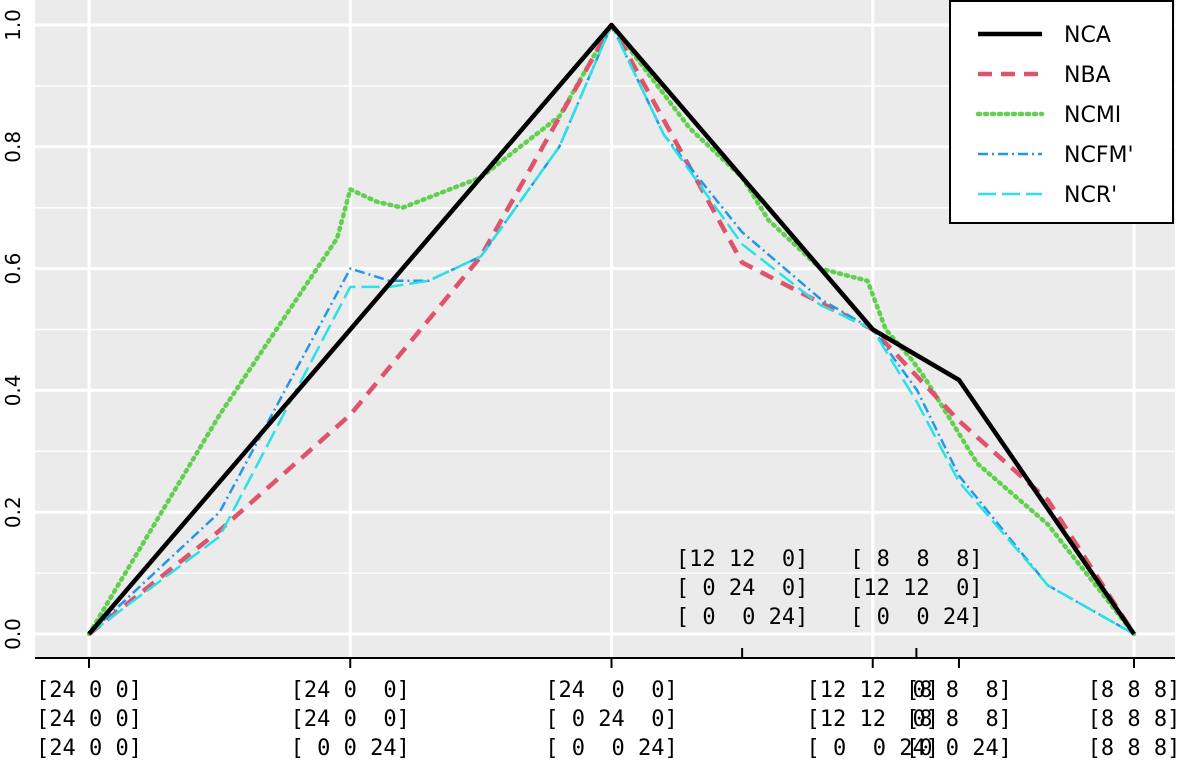  What do you see at coordinates (611, 719) in the screenshot?
I see `x-tick-label: [ 0 24 0]` at bounding box center [611, 719].